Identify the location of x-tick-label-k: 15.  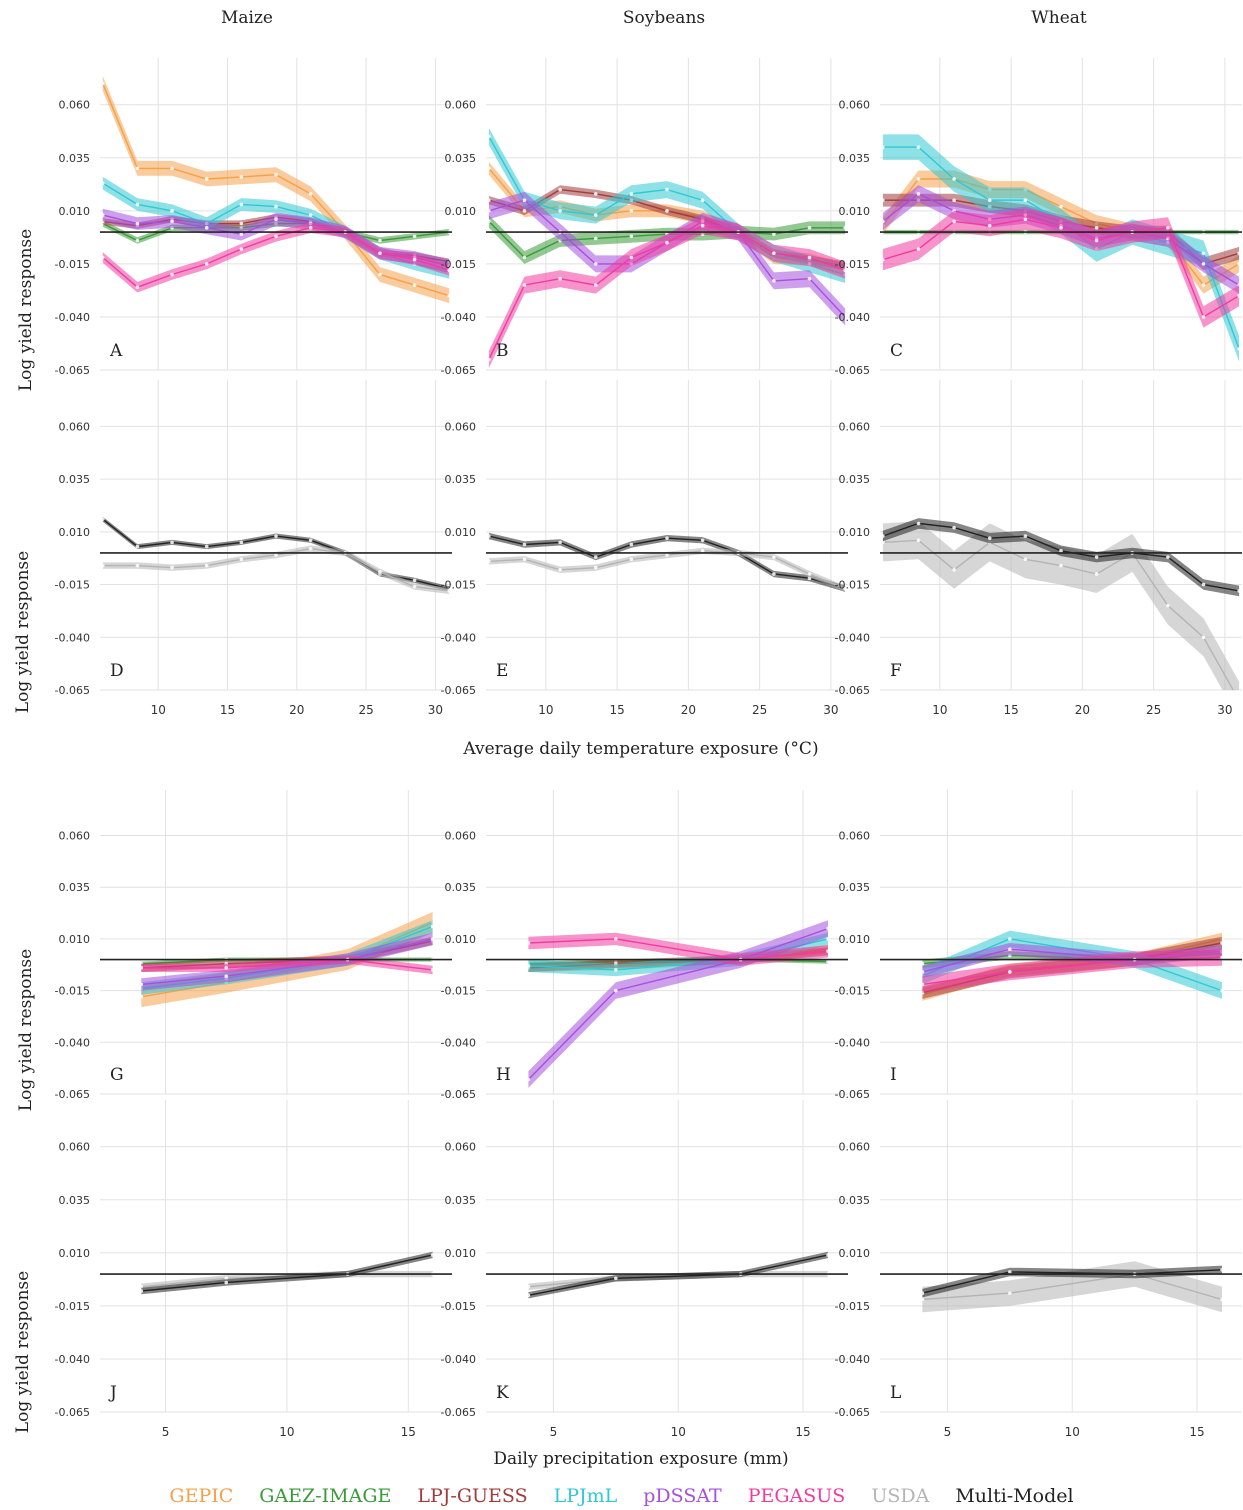
(802, 1432).